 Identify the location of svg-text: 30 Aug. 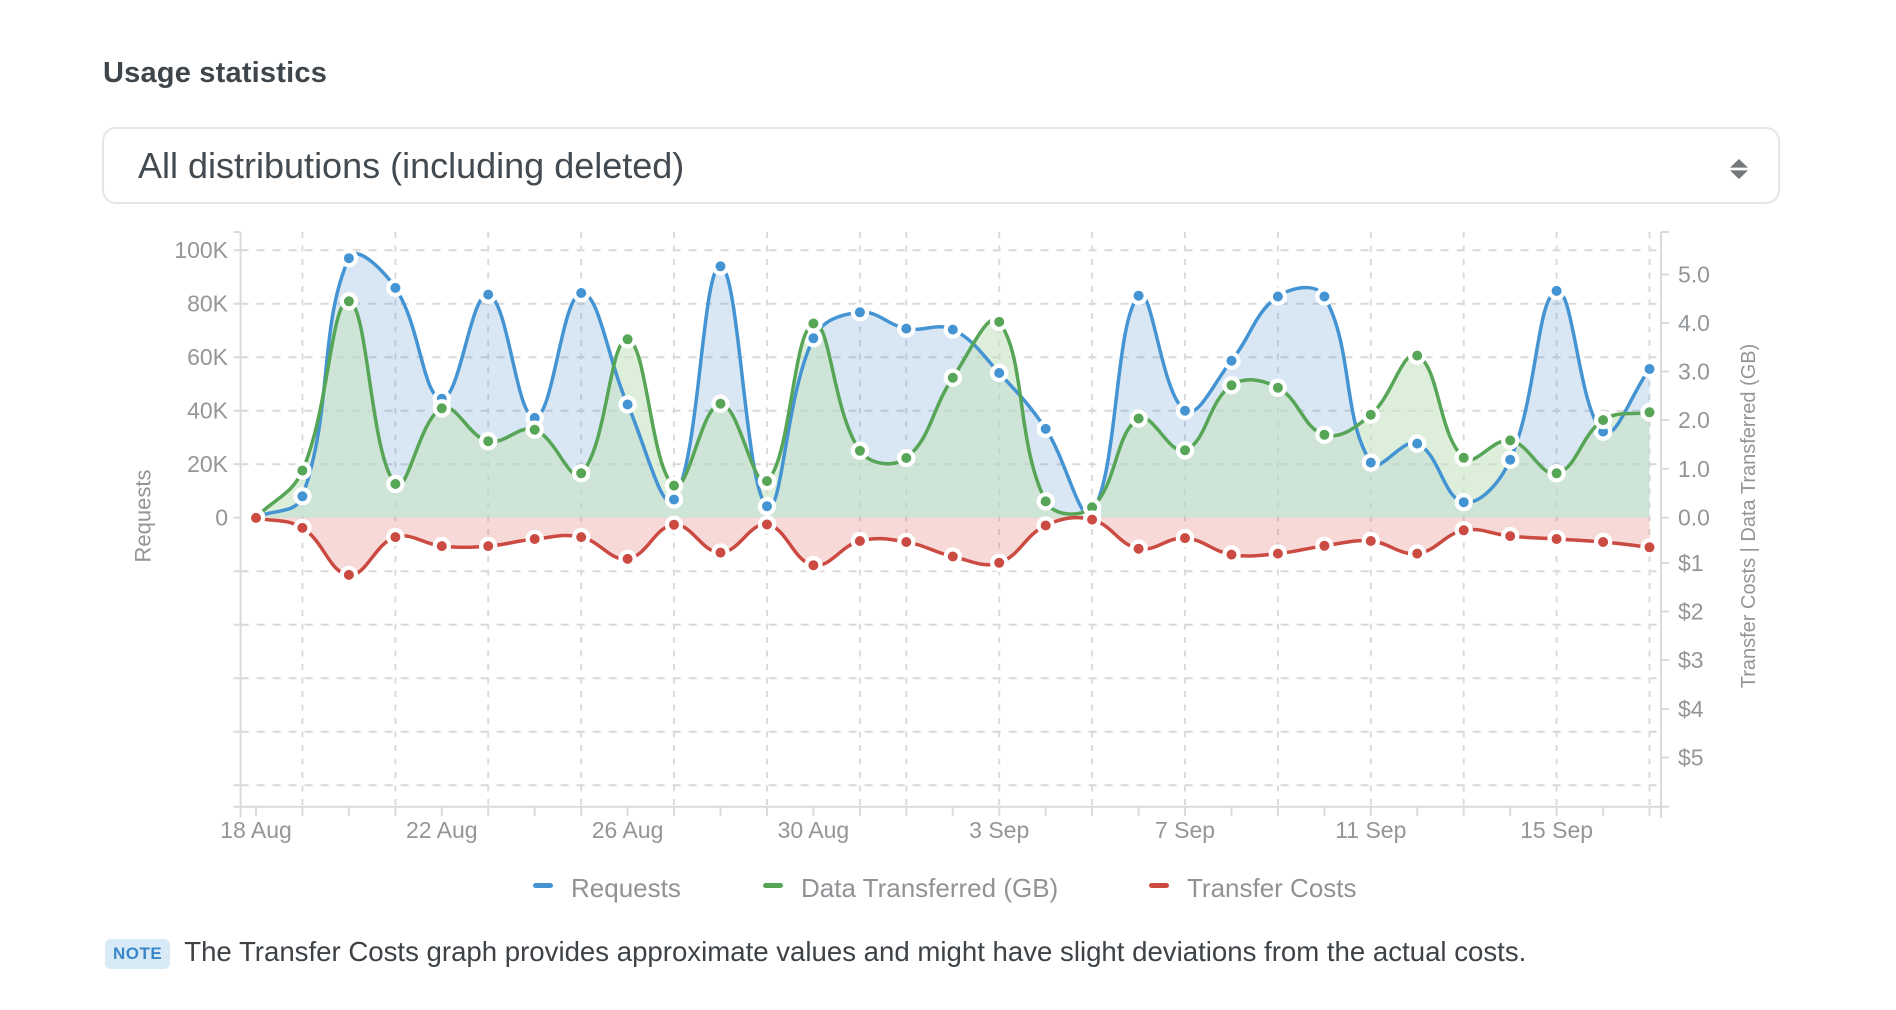
(814, 830).